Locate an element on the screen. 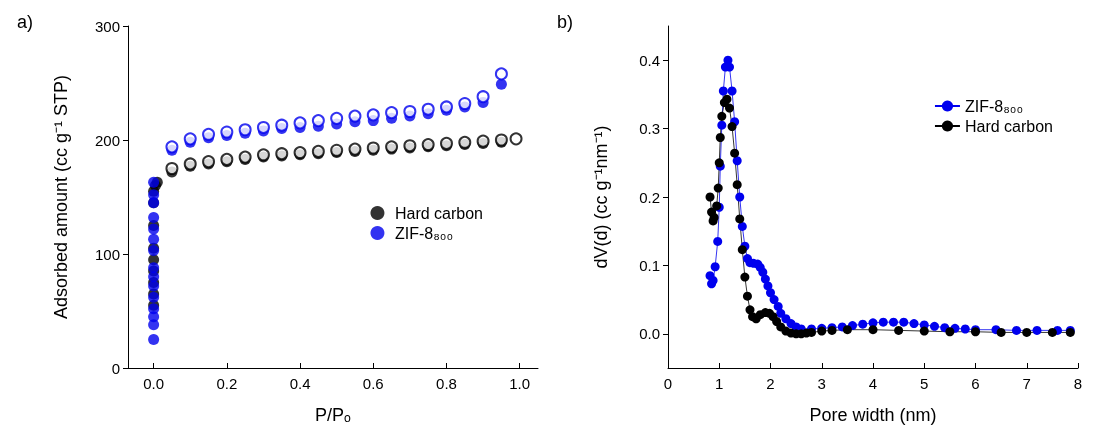  y-tick-label: 0 is located at coordinates (115, 368).